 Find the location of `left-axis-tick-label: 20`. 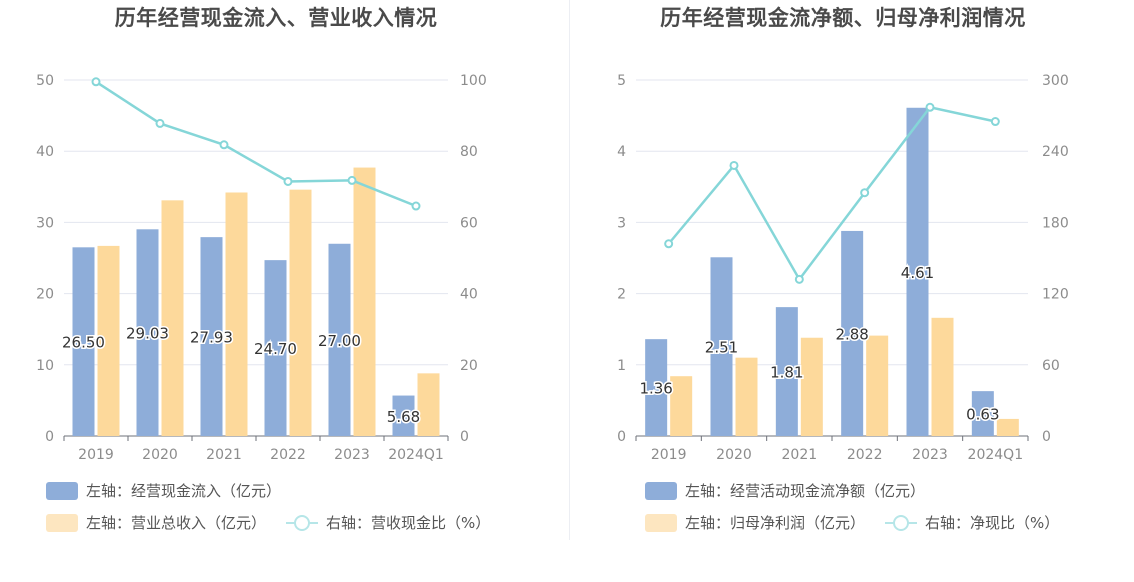

left-axis-tick-label: 20 is located at coordinates (45, 295).